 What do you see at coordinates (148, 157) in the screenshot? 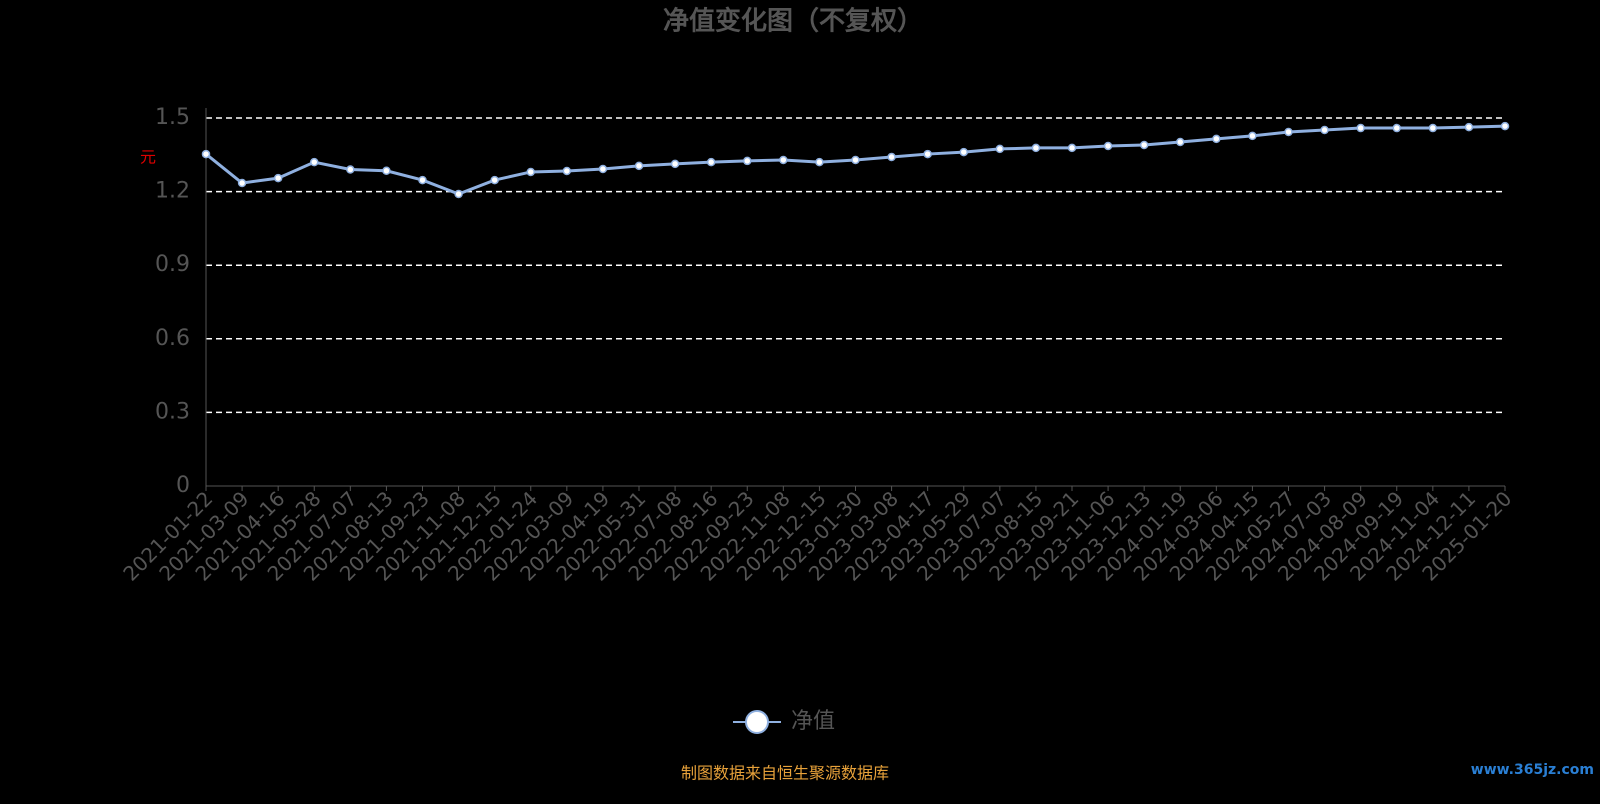
I see `y-axis-label: 元` at bounding box center [148, 157].